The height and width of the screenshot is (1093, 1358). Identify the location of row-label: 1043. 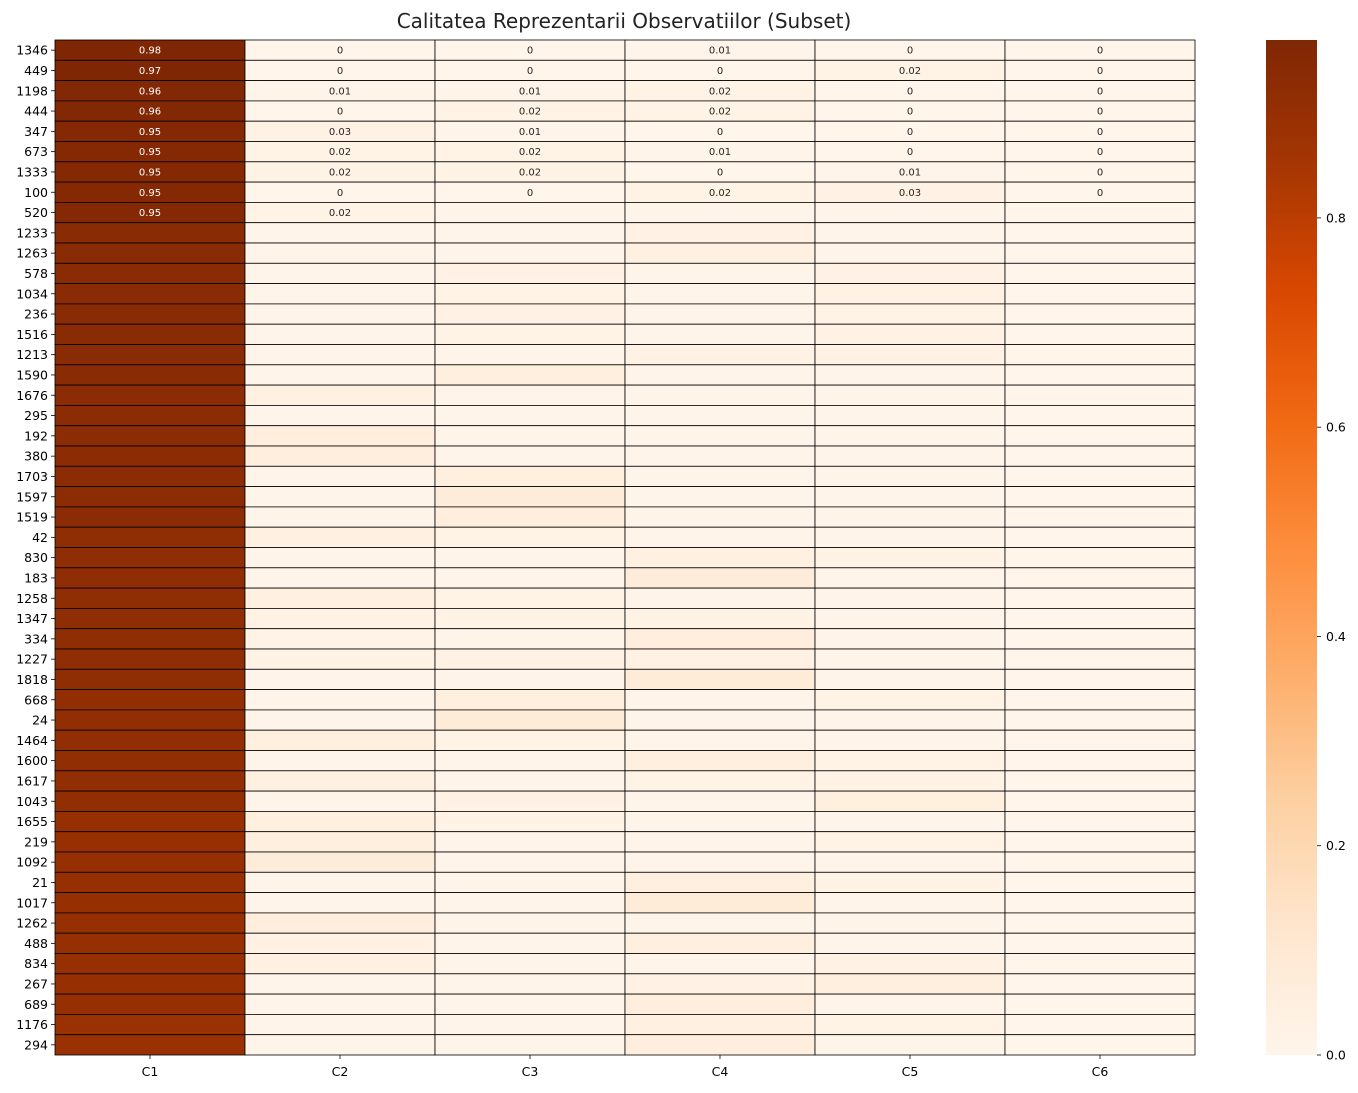
(32, 801).